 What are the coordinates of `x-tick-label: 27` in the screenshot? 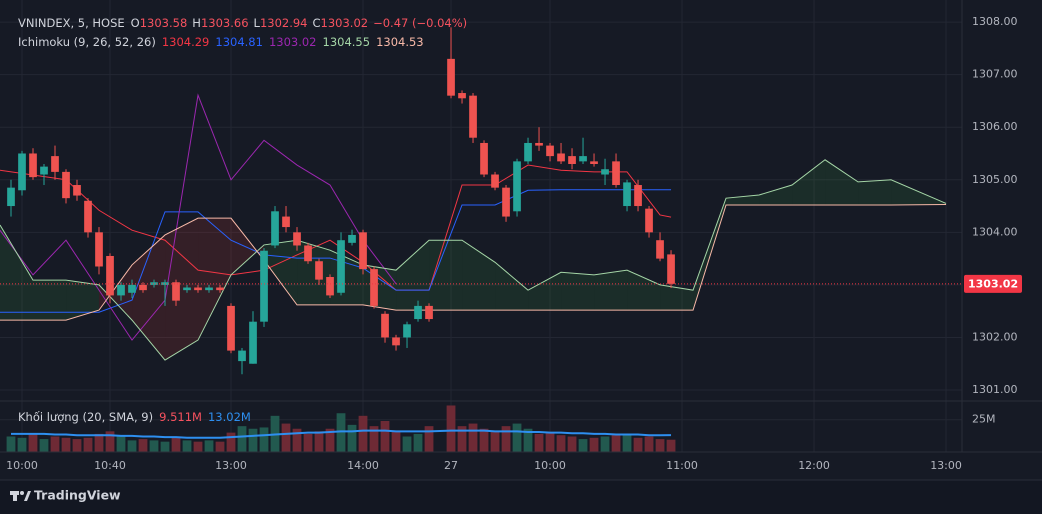 It's located at (451, 465).